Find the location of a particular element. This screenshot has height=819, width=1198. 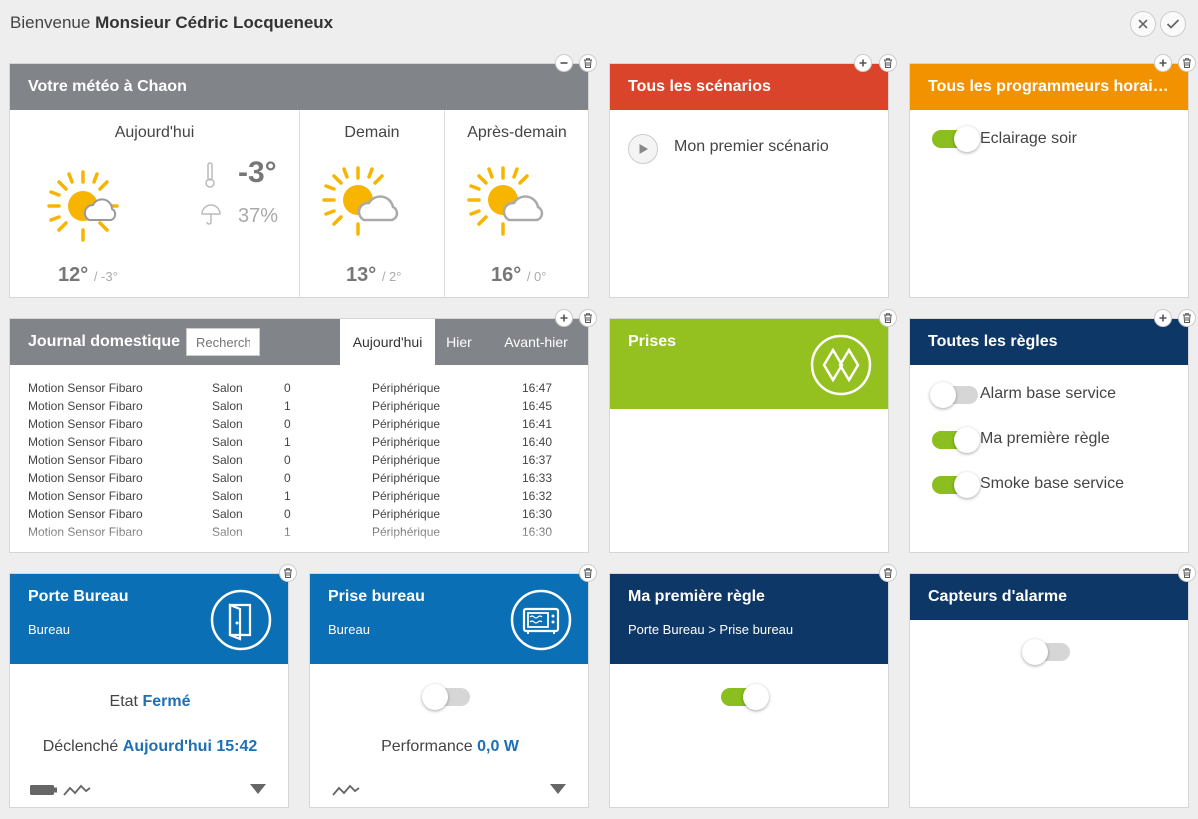

low-temp: / 2° is located at coordinates (391, 276).